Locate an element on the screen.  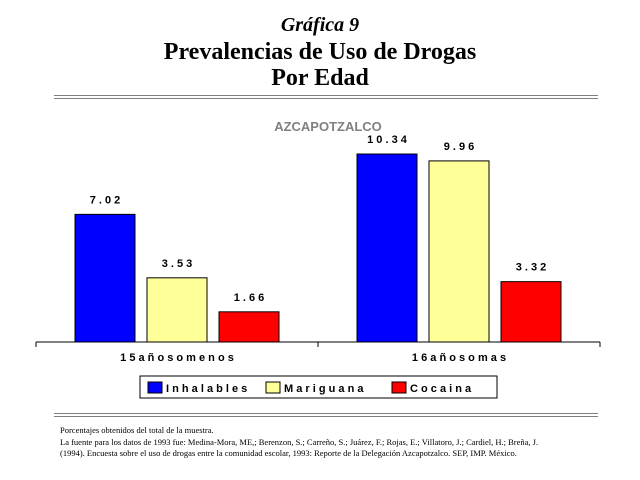
legend-label: M a r i g u a n a is located at coordinates (324, 389).